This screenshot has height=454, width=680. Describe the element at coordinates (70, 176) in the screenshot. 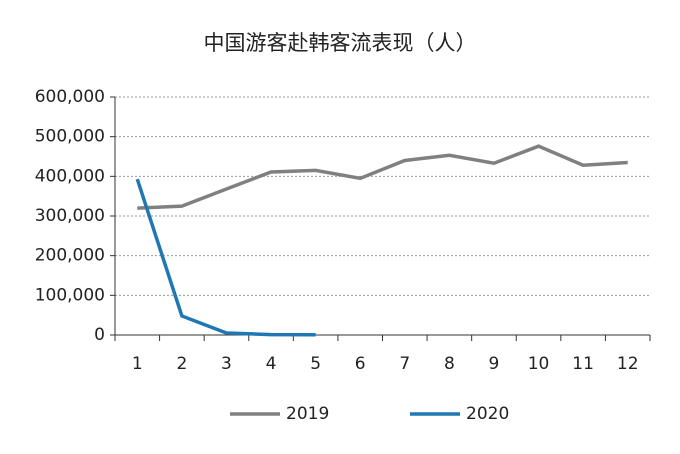

I see `y-tick-label: 400,000` at that location.